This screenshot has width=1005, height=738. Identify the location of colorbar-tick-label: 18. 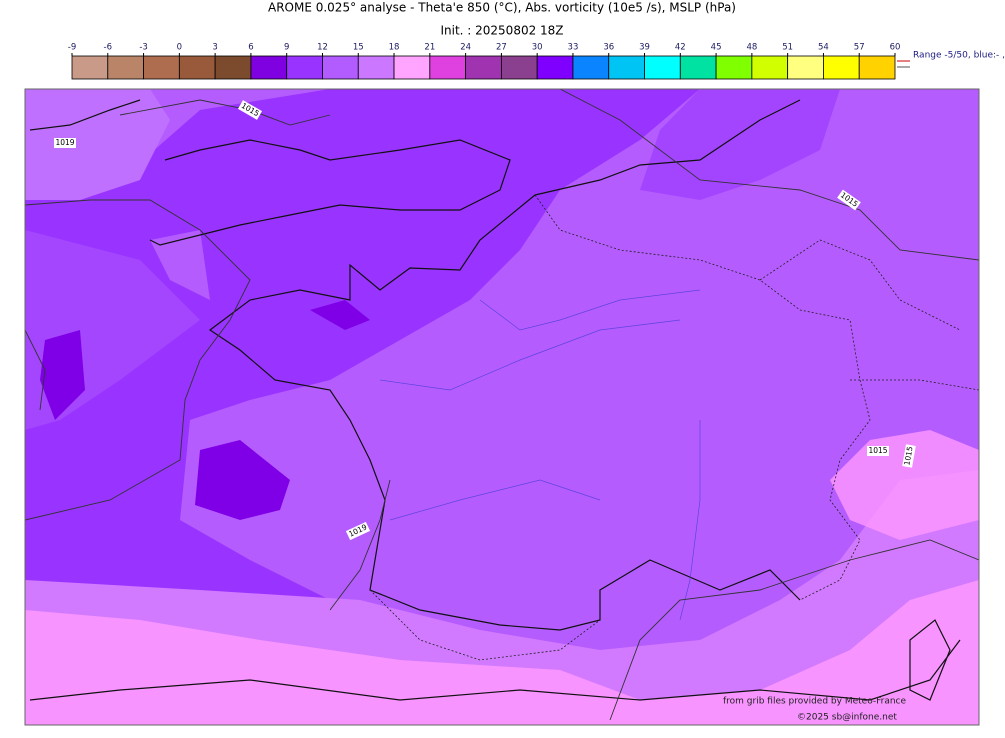
(394, 48).